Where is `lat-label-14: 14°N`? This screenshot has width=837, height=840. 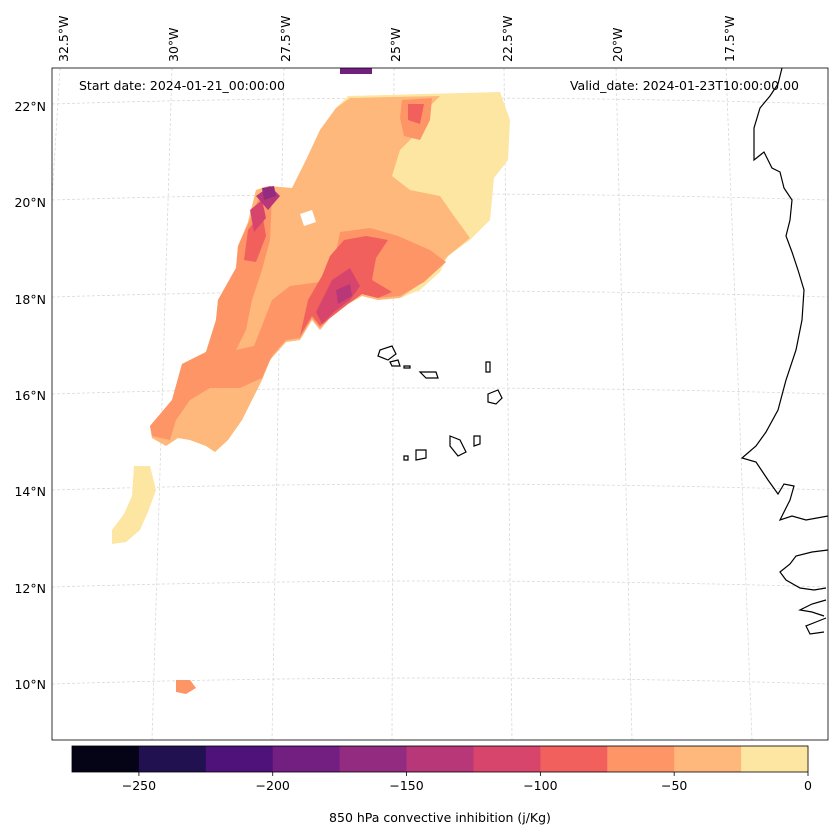 lat-label-14: 14°N is located at coordinates (30, 491).